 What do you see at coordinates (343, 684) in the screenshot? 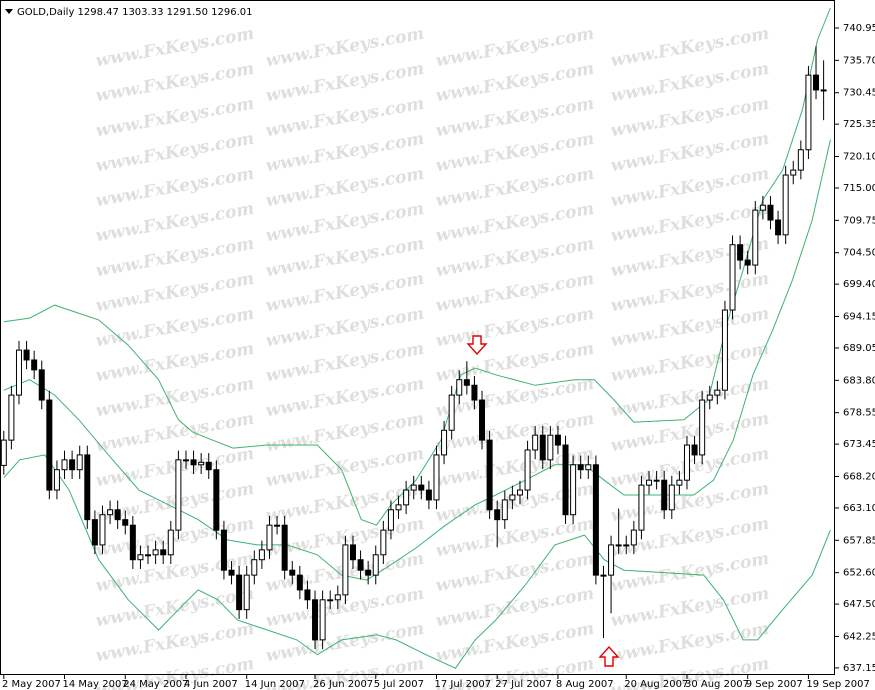
I see `x-tick-label: 26 Jun 2007` at bounding box center [343, 684].